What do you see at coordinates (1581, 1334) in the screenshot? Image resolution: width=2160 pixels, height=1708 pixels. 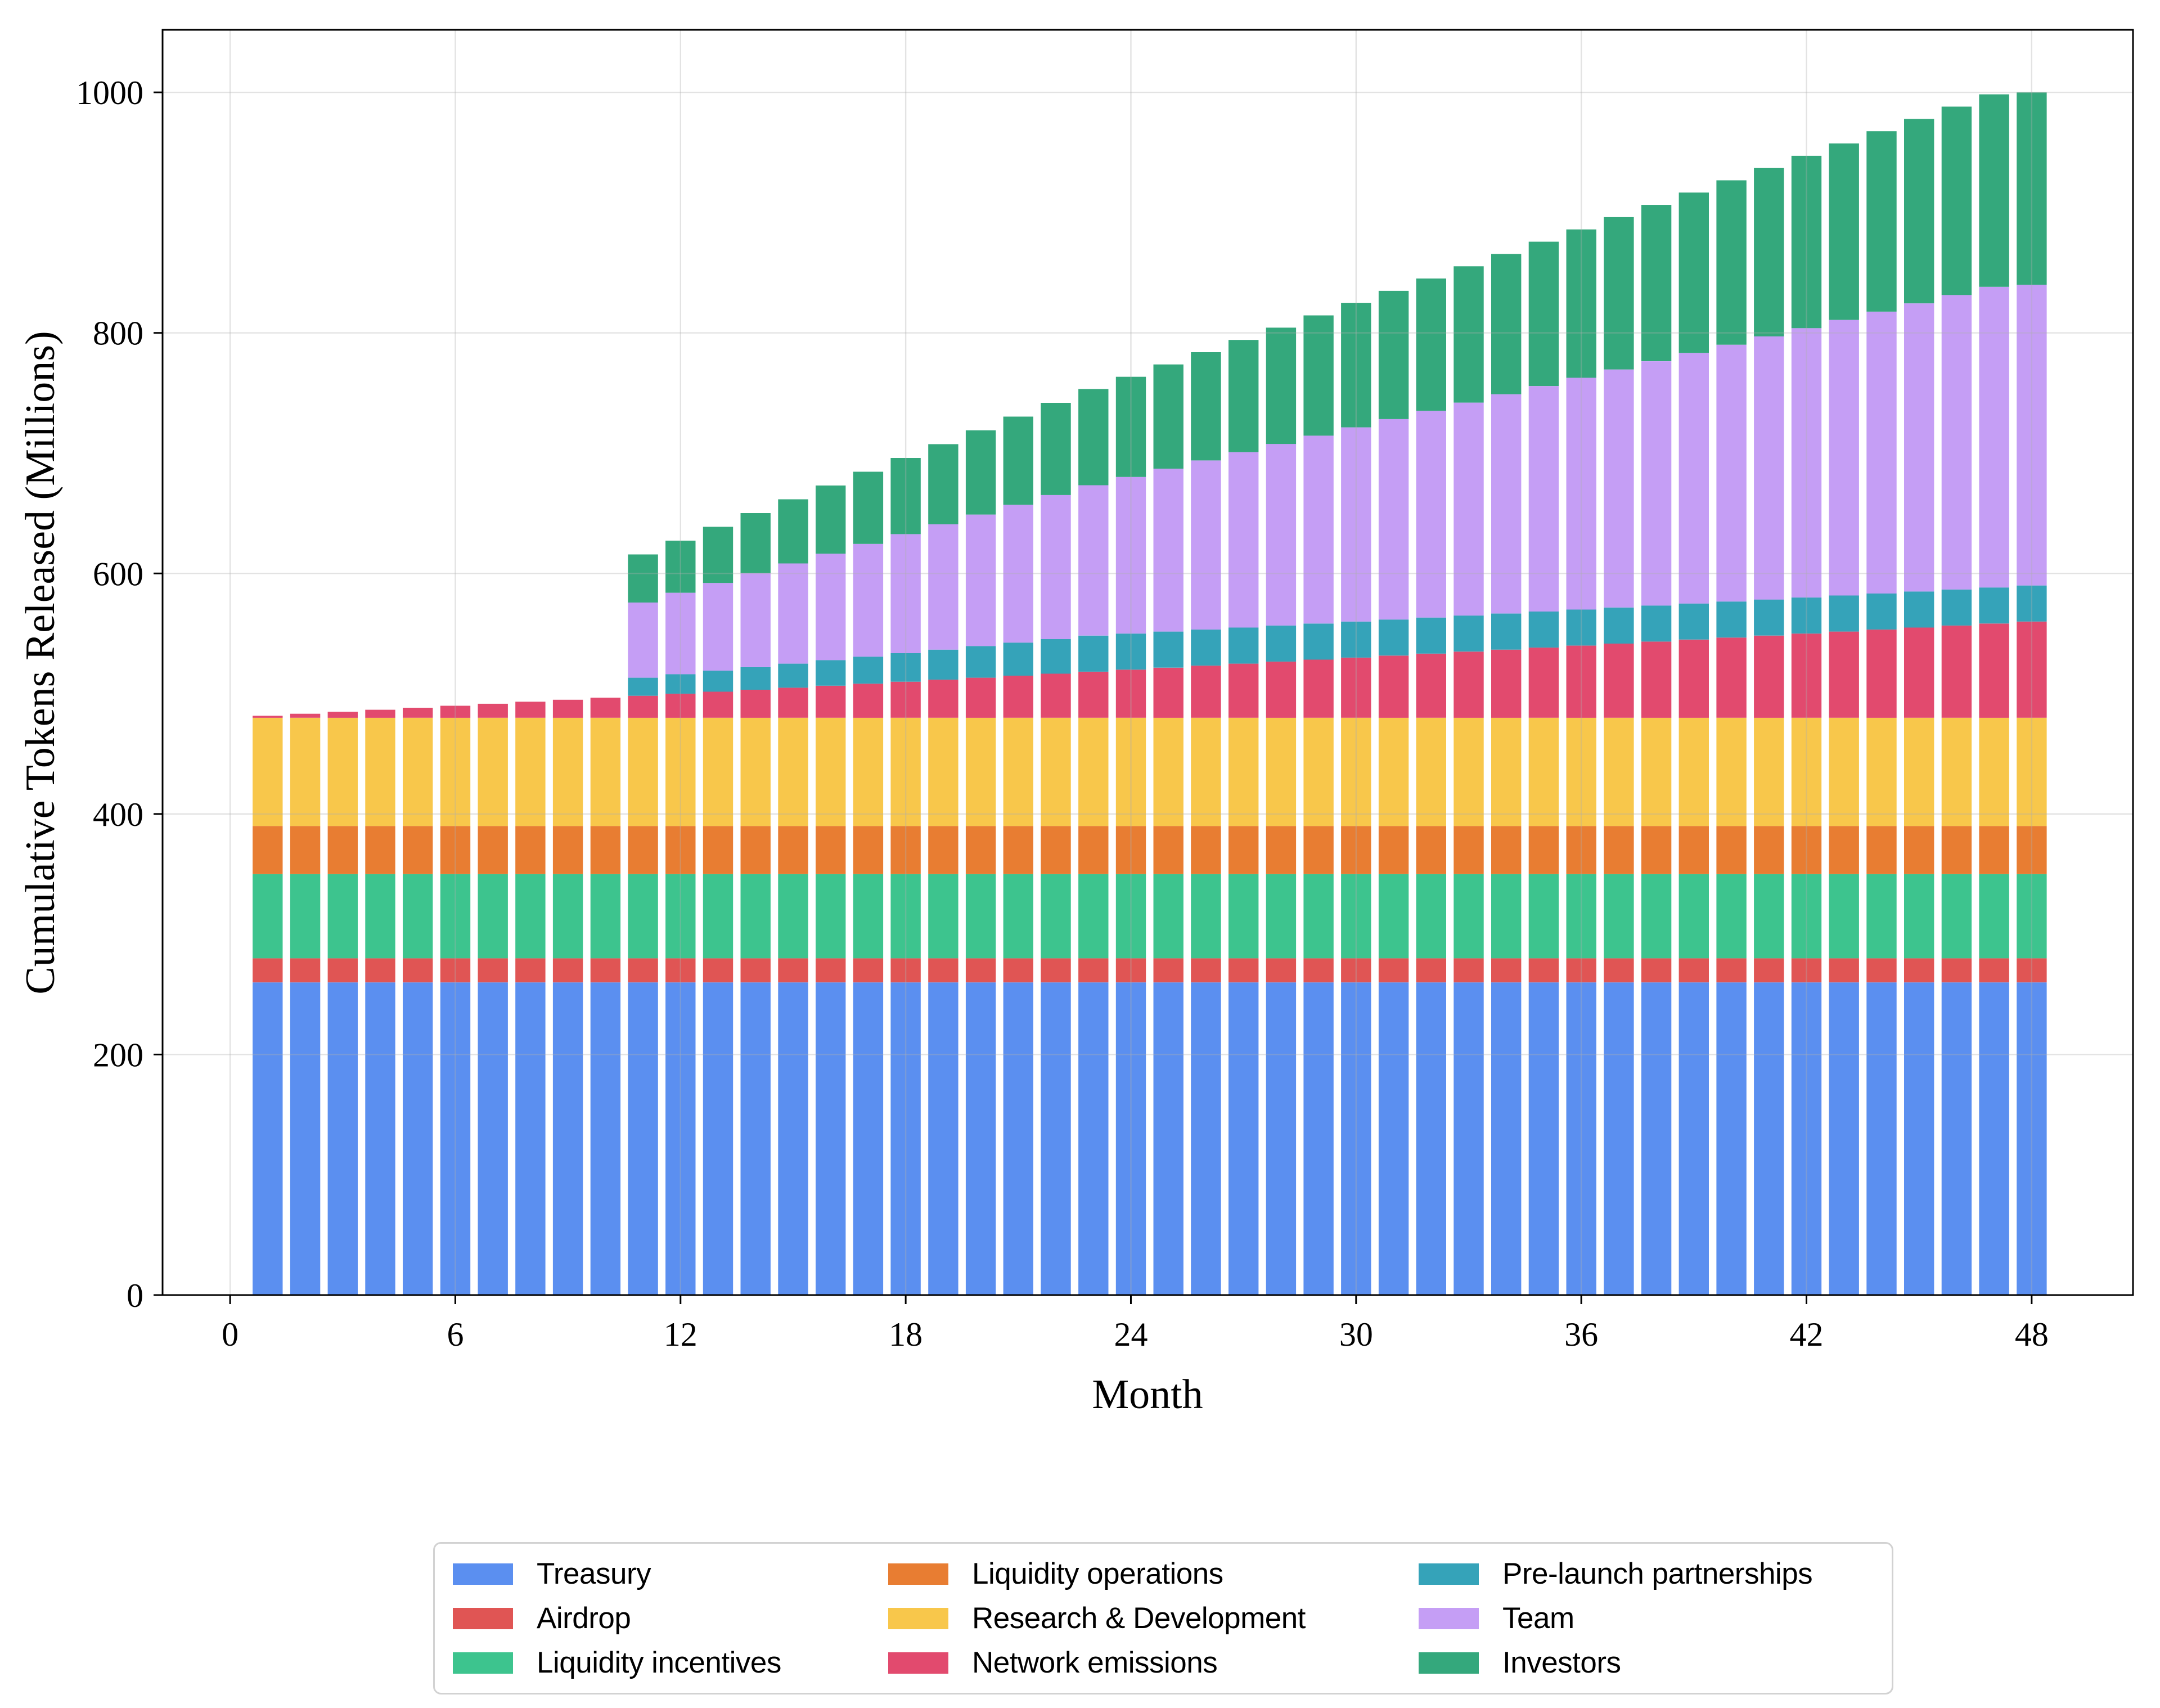 I see `x-tick-label-36: 36` at bounding box center [1581, 1334].